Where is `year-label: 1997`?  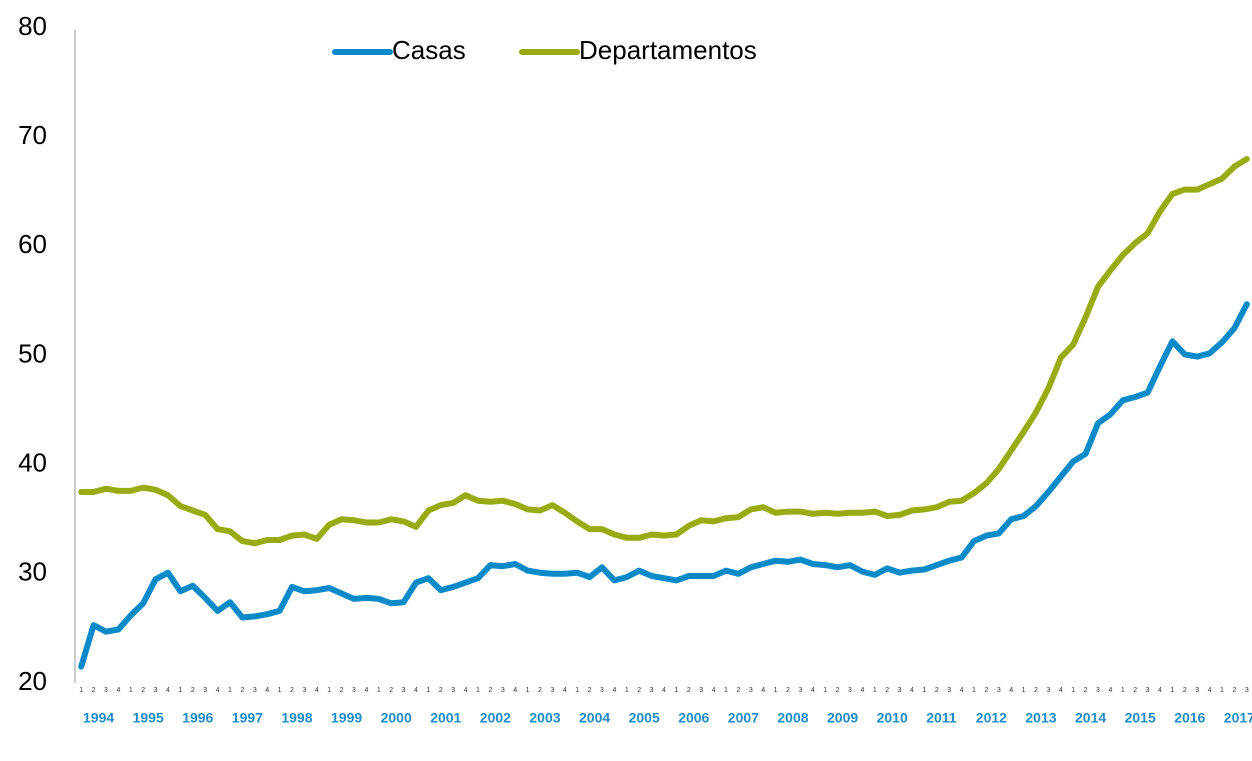 year-label: 1997 is located at coordinates (247, 718).